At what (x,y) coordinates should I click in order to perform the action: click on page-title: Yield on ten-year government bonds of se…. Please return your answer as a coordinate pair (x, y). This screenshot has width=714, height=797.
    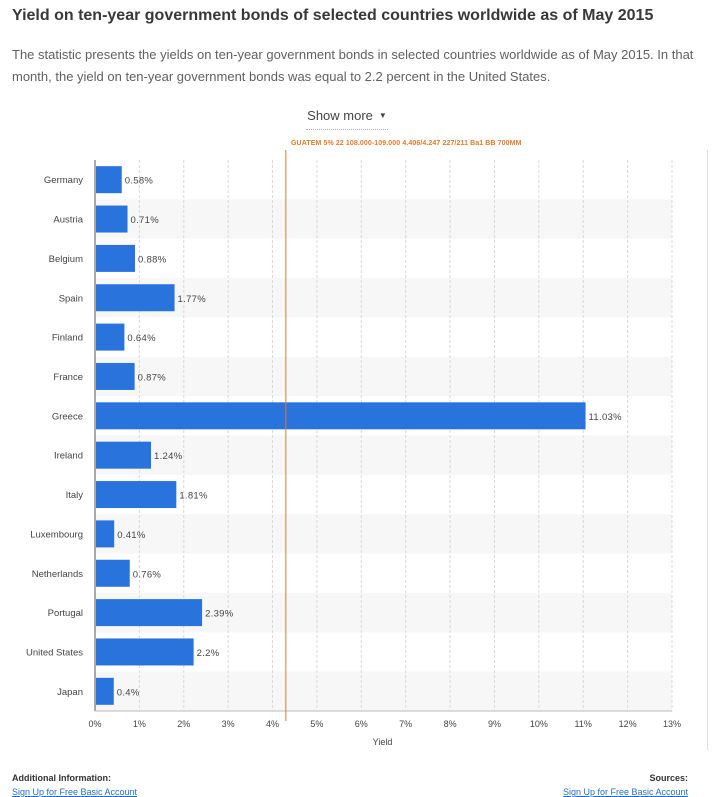
    Looking at the image, I should click on (333, 15).